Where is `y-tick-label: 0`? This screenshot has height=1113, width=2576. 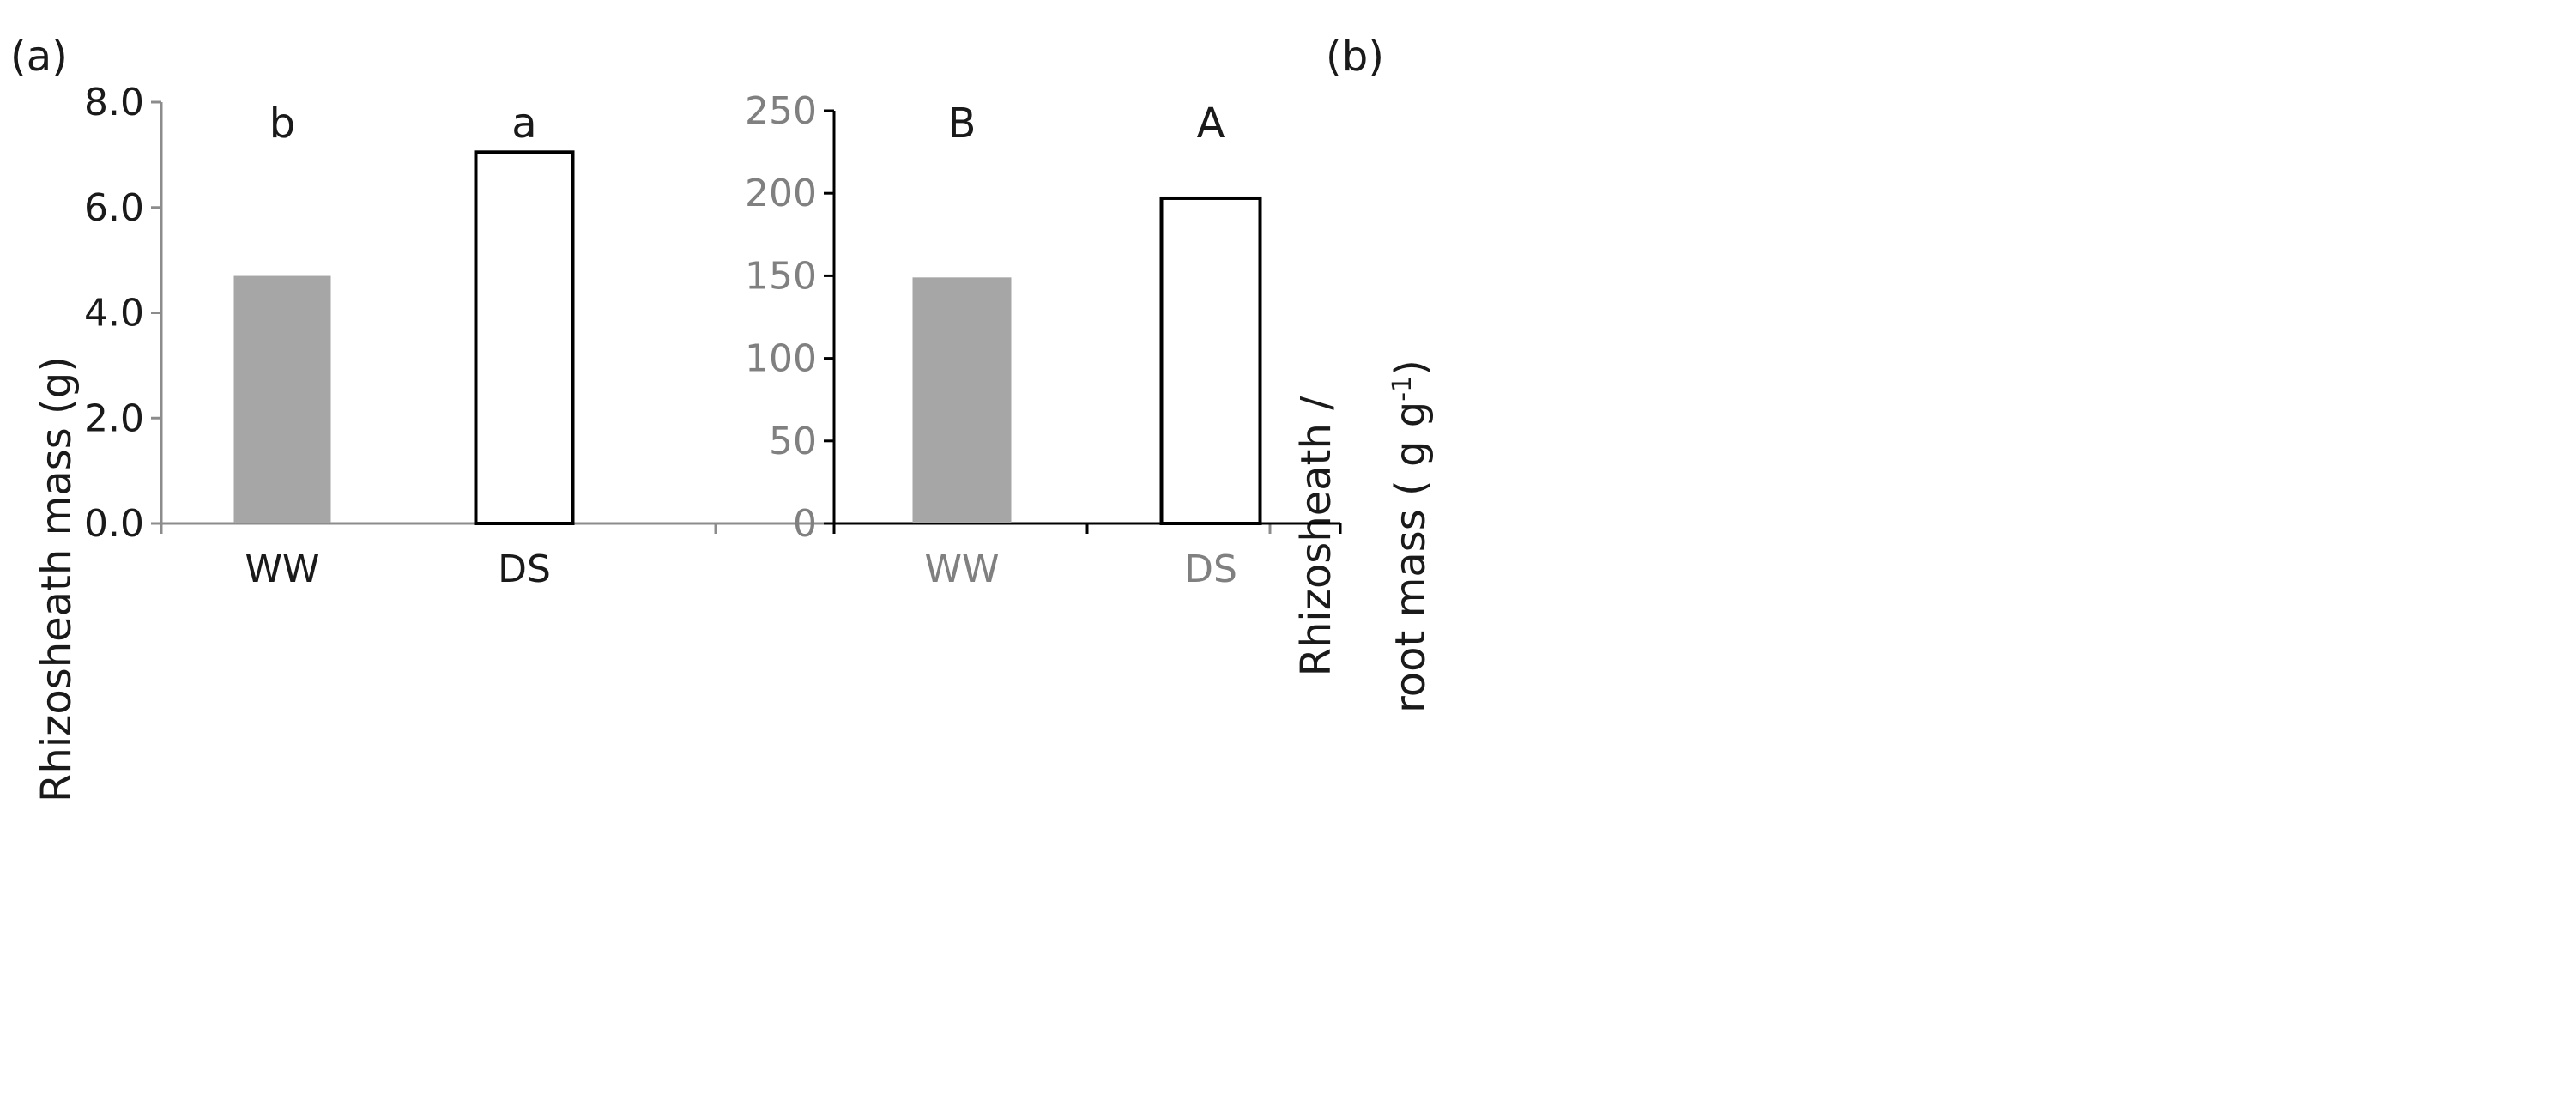
y-tick-label: 0 is located at coordinates (805, 524).